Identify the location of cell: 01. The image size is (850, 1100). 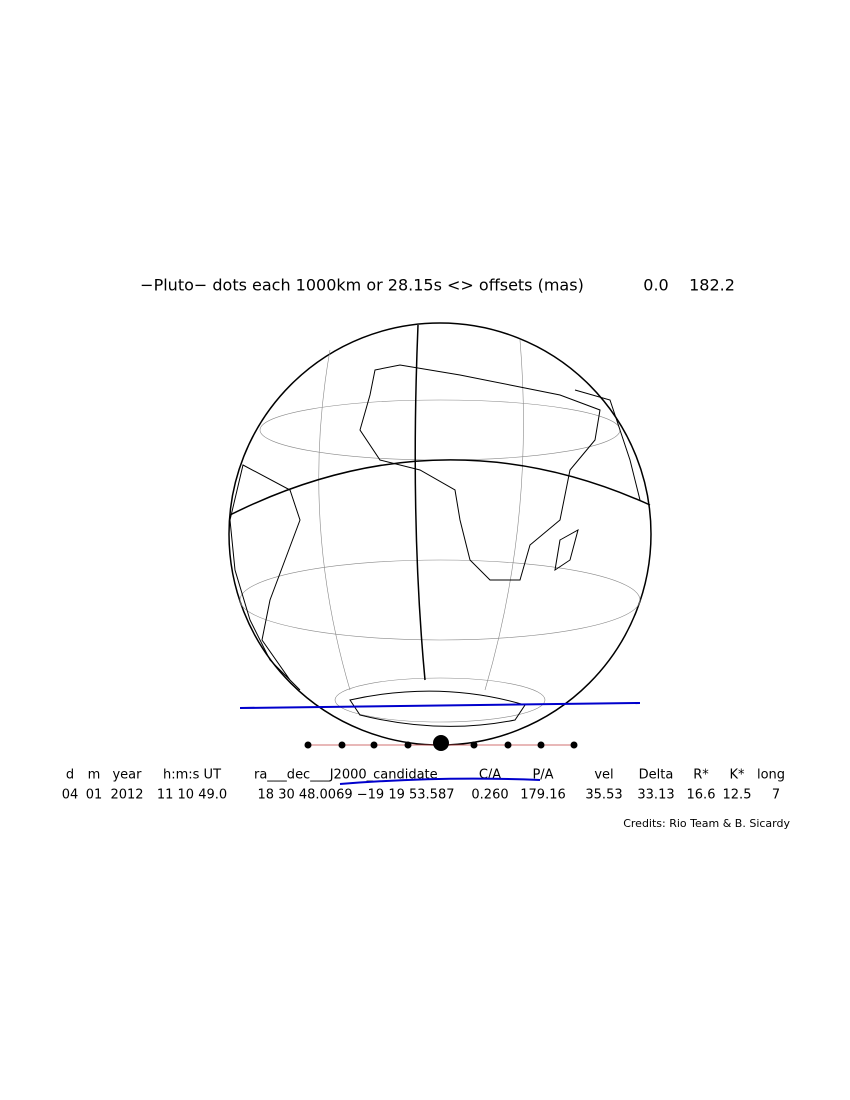
(94, 795).